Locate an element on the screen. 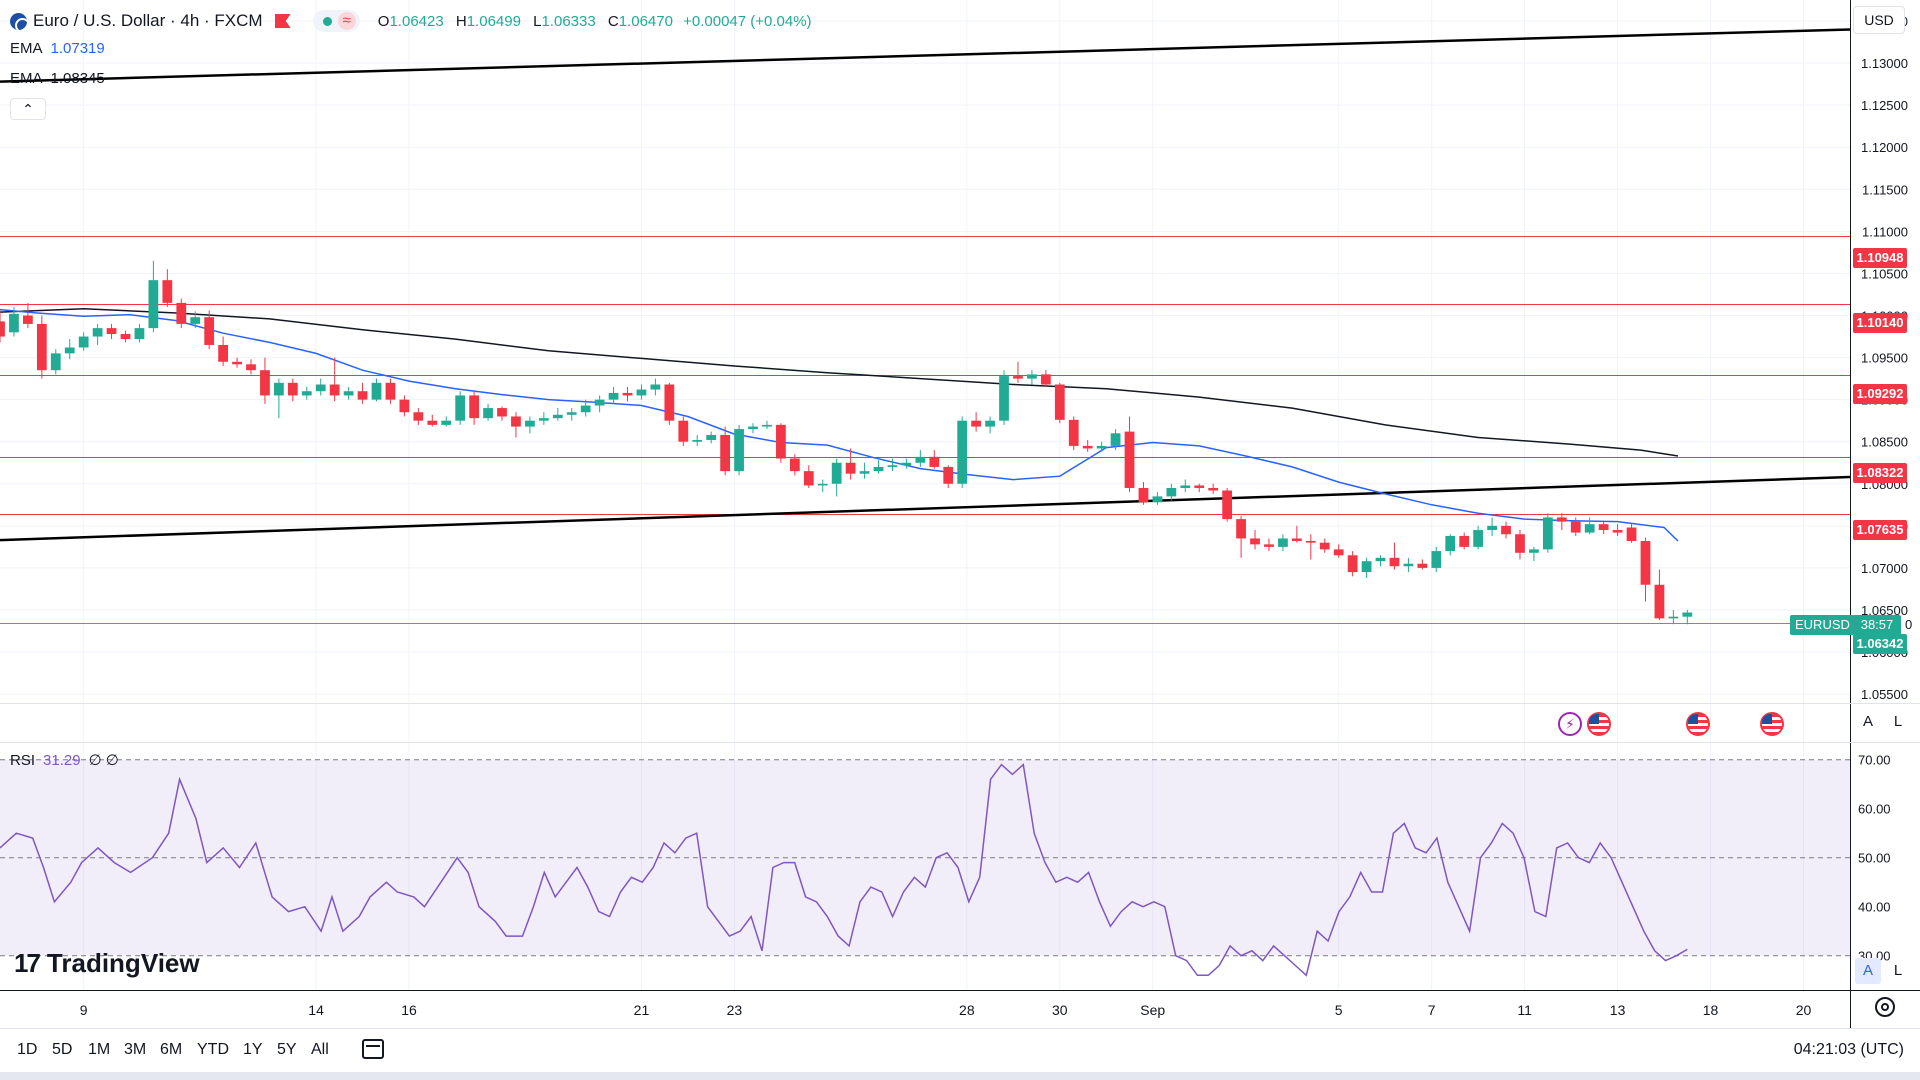 The width and height of the screenshot is (1920, 1080). bottom-strip is located at coordinates (960, 1076).